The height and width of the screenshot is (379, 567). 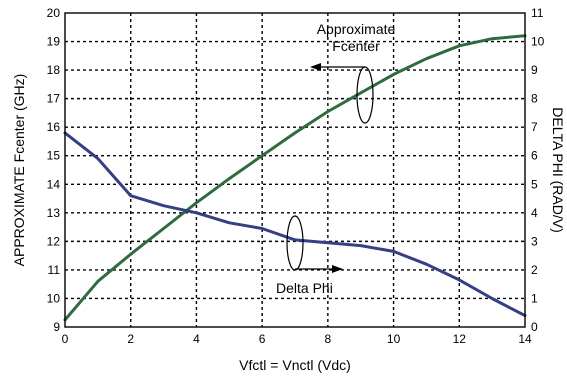 I want to click on x-tick-label: 8, so click(x=328, y=339).